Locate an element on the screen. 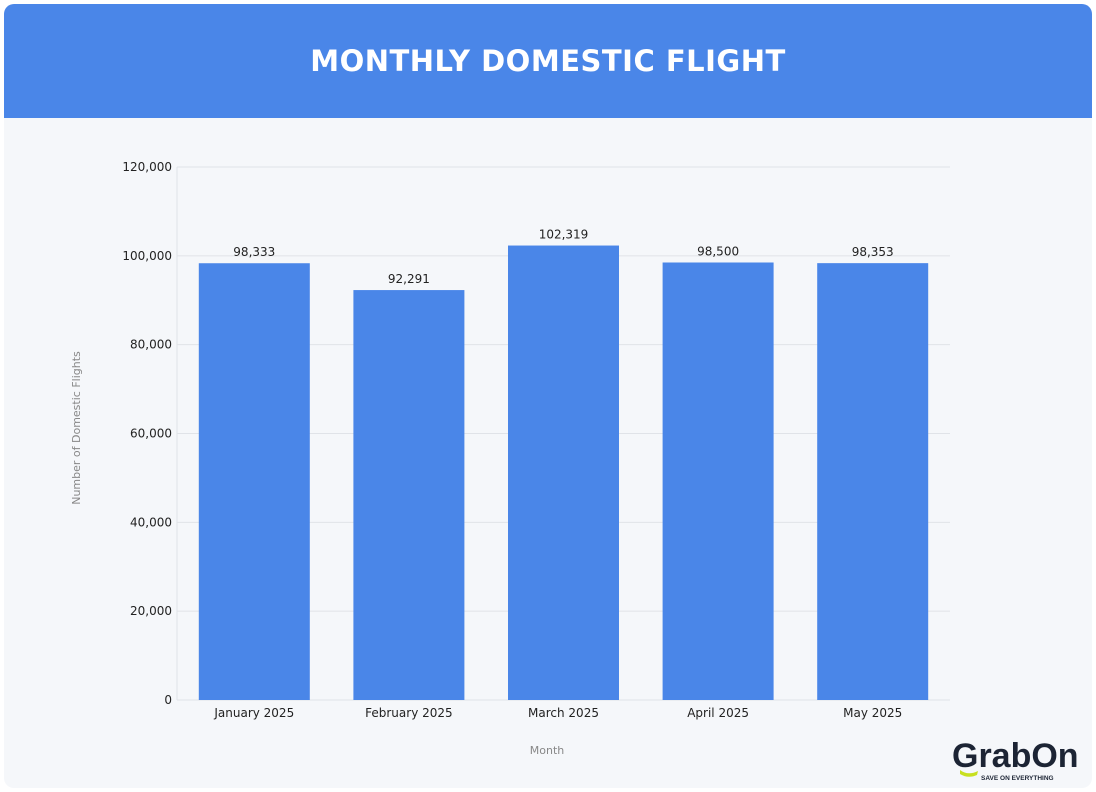 The image size is (1096, 792). x-tick-label: April 2025 is located at coordinates (718, 713).